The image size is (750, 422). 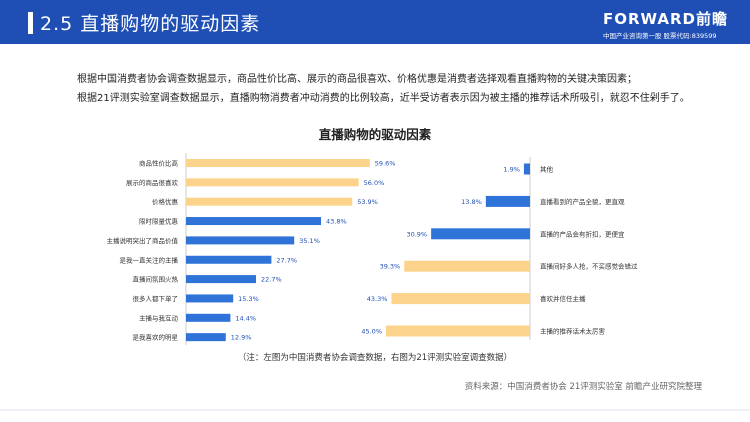 I want to click on left-value-label: 35.1%, so click(x=309, y=241).